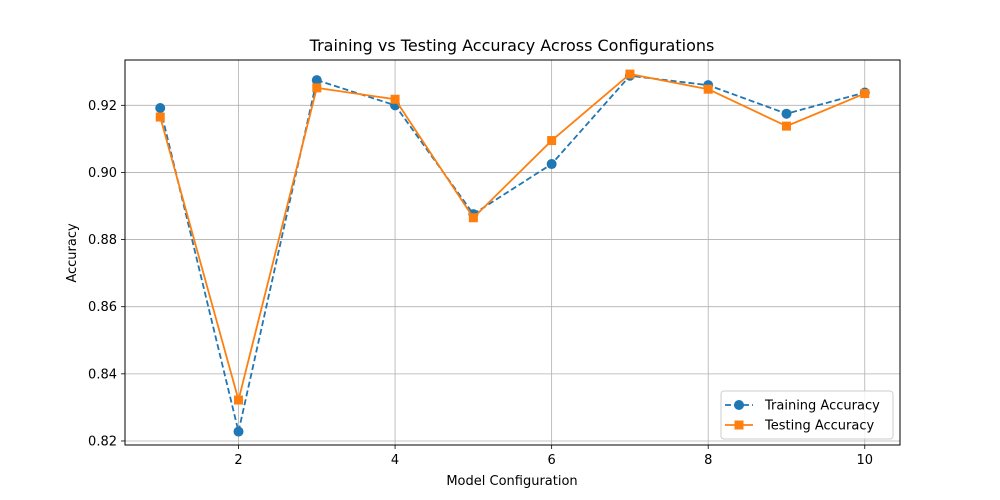 Image resolution: width=1000 pixels, height=500 pixels. I want to click on x-tick-label: 2, so click(238, 460).